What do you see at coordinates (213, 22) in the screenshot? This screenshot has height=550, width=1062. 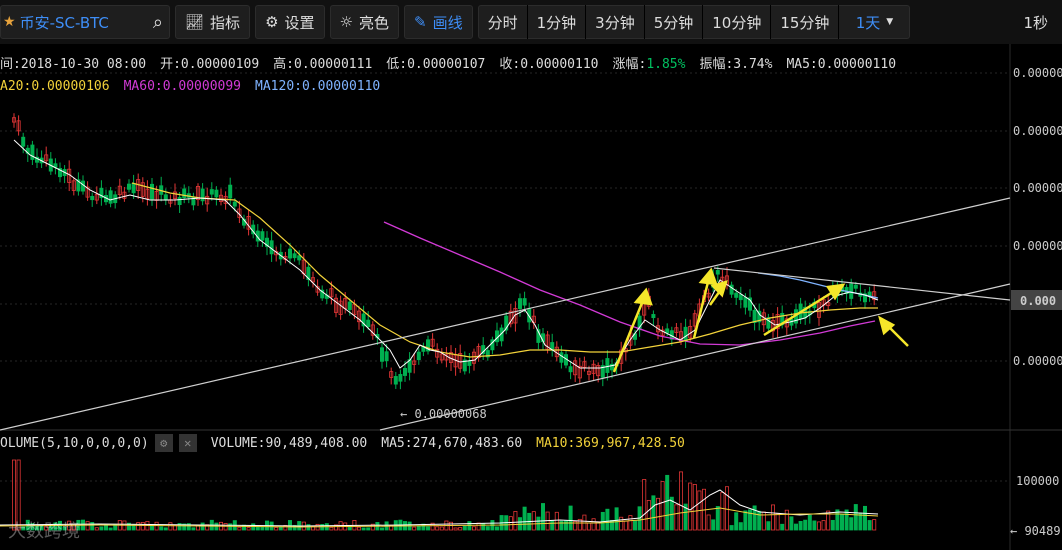 I see `indicators-button: 📈︎ 指标` at bounding box center [213, 22].